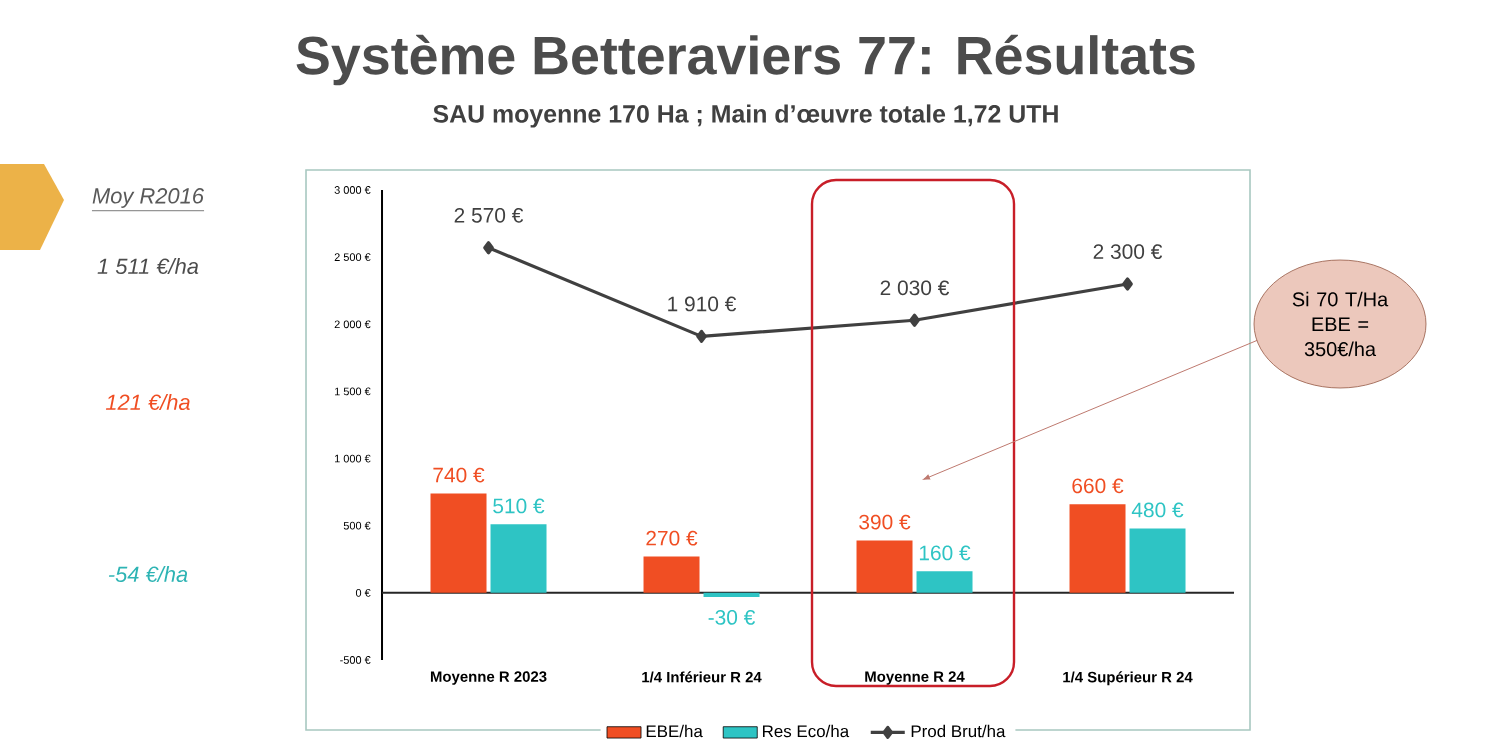  What do you see at coordinates (915, 288) in the screenshot?
I see `data-label: 2 030 €` at bounding box center [915, 288].